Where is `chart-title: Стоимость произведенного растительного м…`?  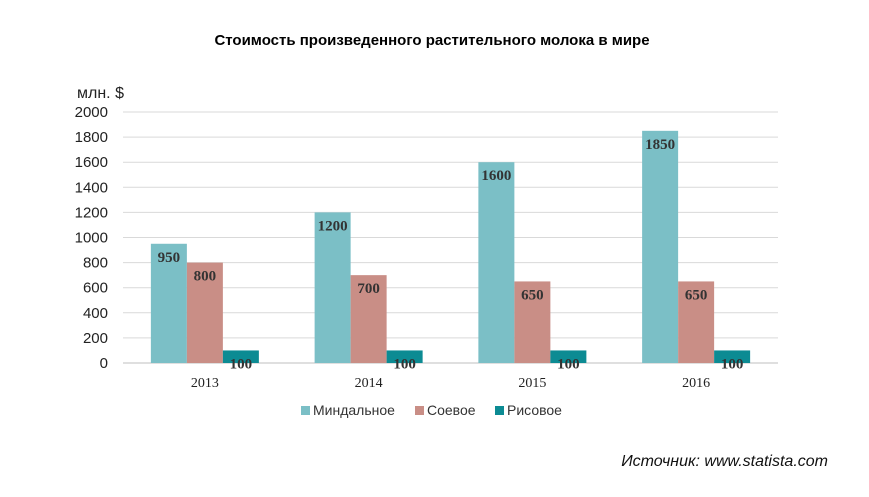
chart-title: Стоимость произведенного растительного м… is located at coordinates (431, 40).